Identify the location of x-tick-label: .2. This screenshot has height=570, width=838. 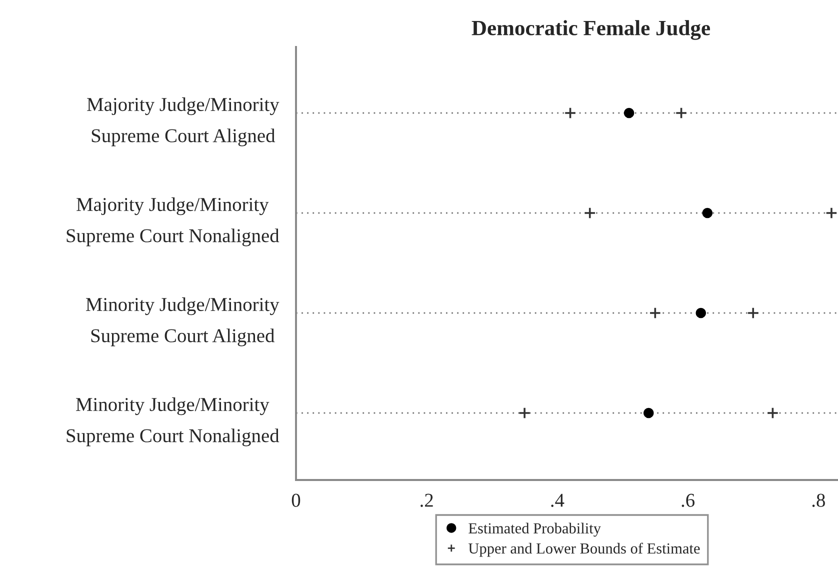
(426, 500).